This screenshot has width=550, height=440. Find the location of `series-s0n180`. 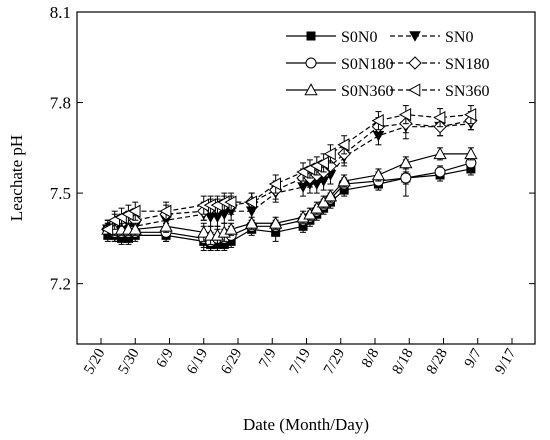

series-s0n180 is located at coordinates (289, 203).